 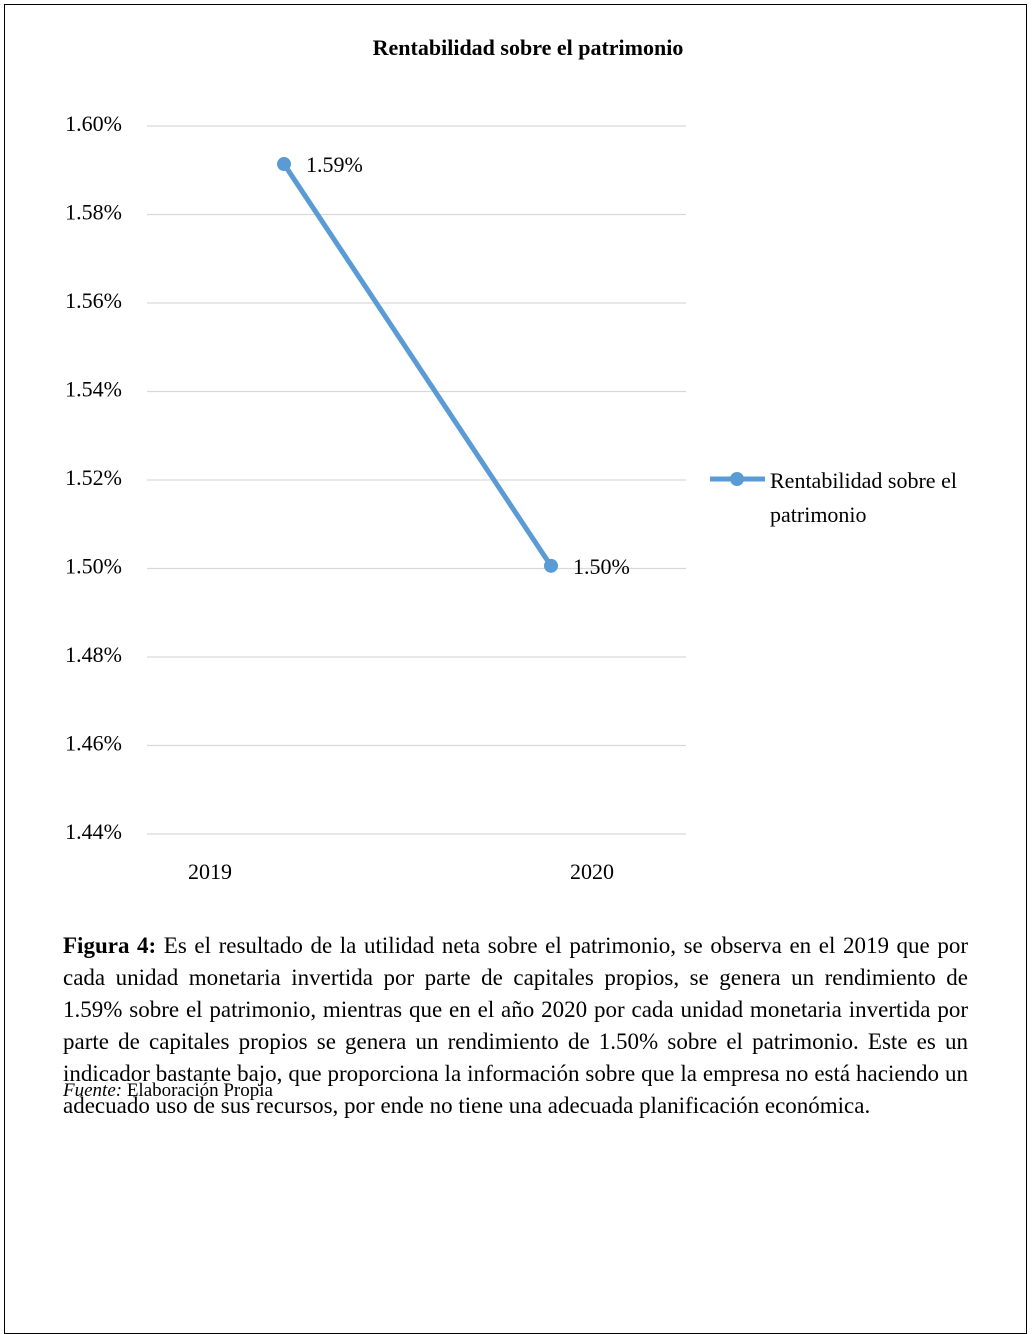 I want to click on y-tick-label: 1.50%, so click(x=93, y=566).